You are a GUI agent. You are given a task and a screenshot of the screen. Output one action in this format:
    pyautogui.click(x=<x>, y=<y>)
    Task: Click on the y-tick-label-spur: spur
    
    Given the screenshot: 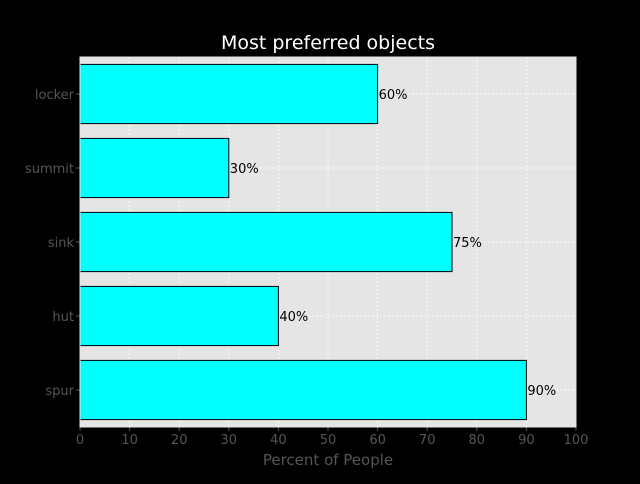 What is the action you would take?
    pyautogui.click(x=59, y=391)
    